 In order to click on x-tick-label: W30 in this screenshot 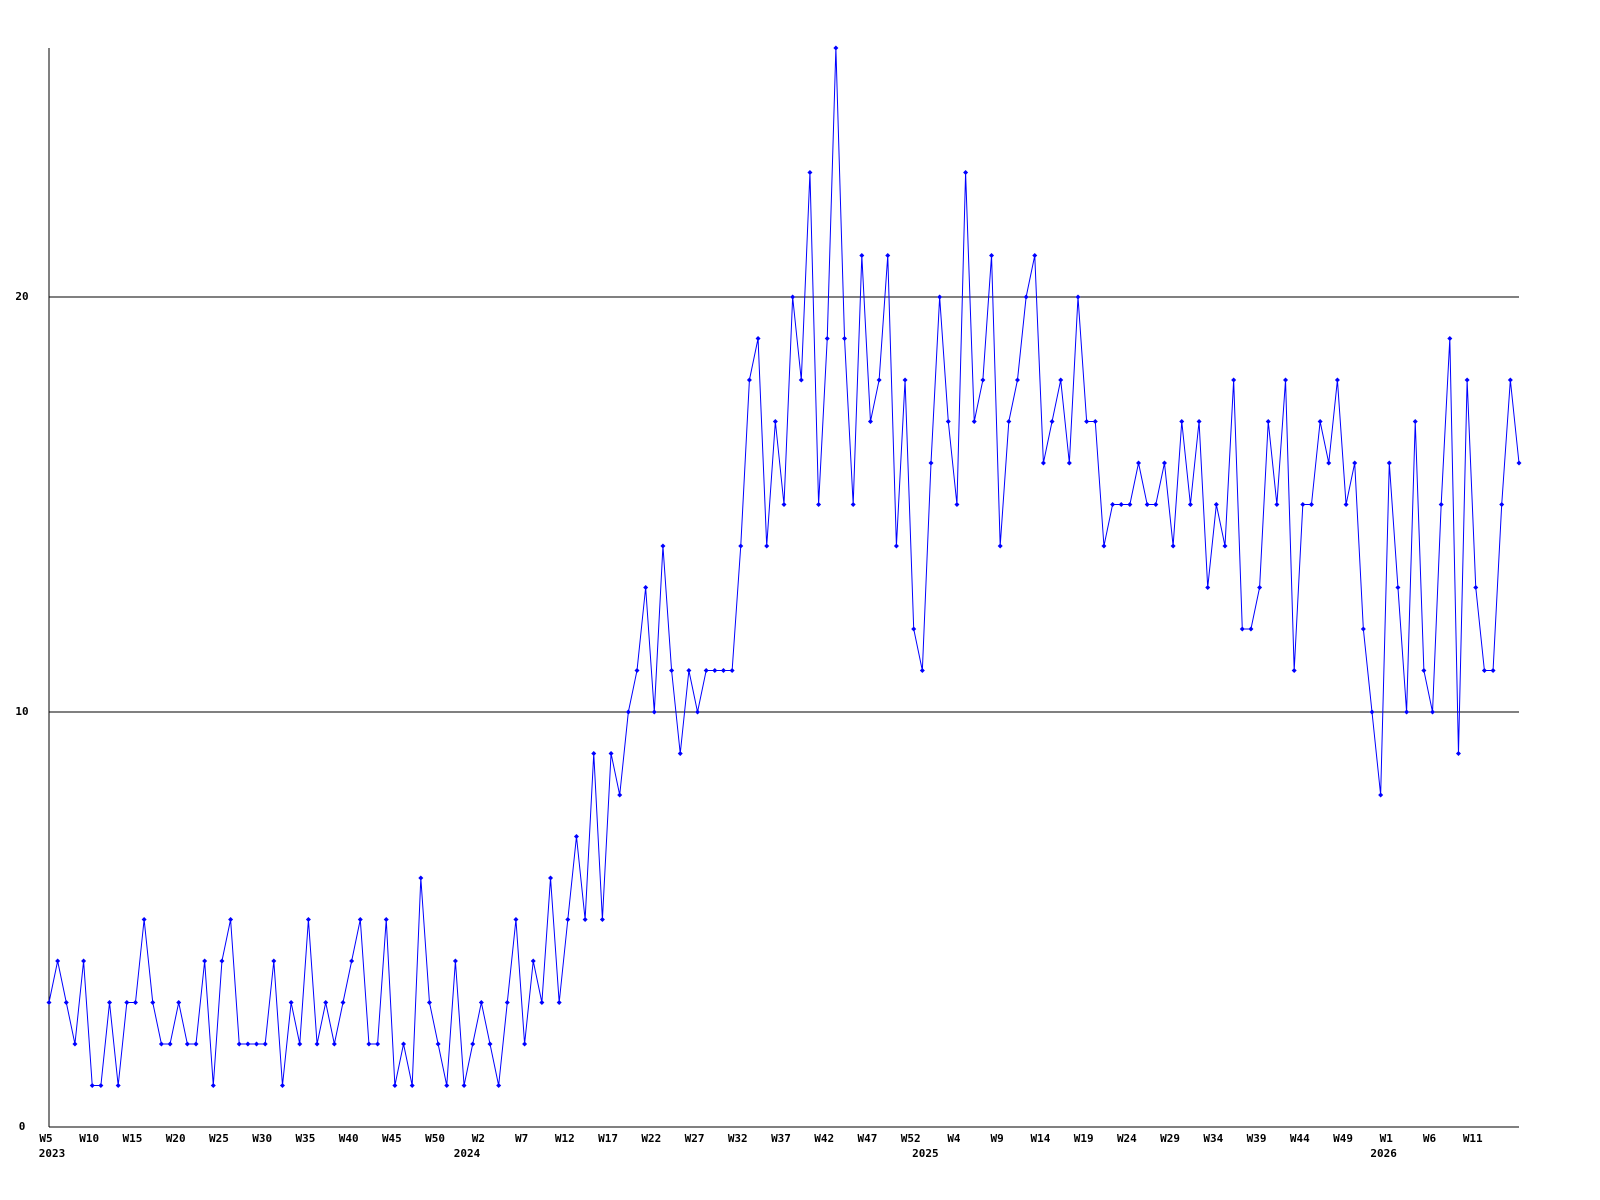, I will do `click(262, 1138)`.